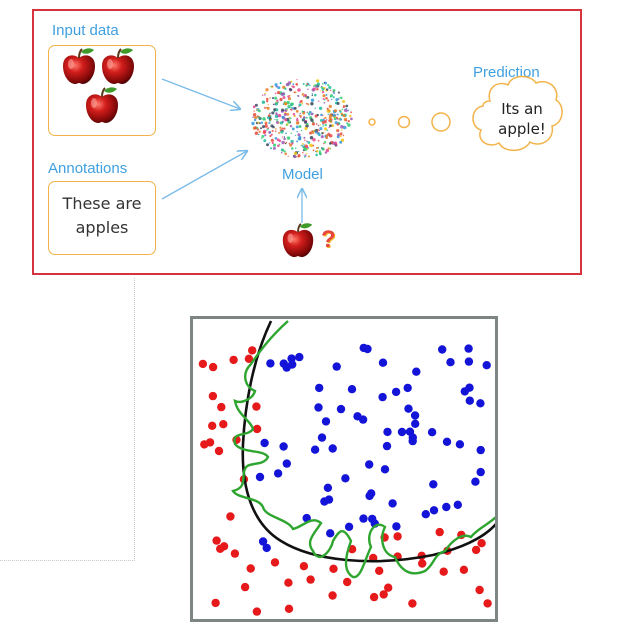 The image size is (617, 637). What do you see at coordinates (88, 168) in the screenshot?
I see `annotations-label: Annotations` at bounding box center [88, 168].